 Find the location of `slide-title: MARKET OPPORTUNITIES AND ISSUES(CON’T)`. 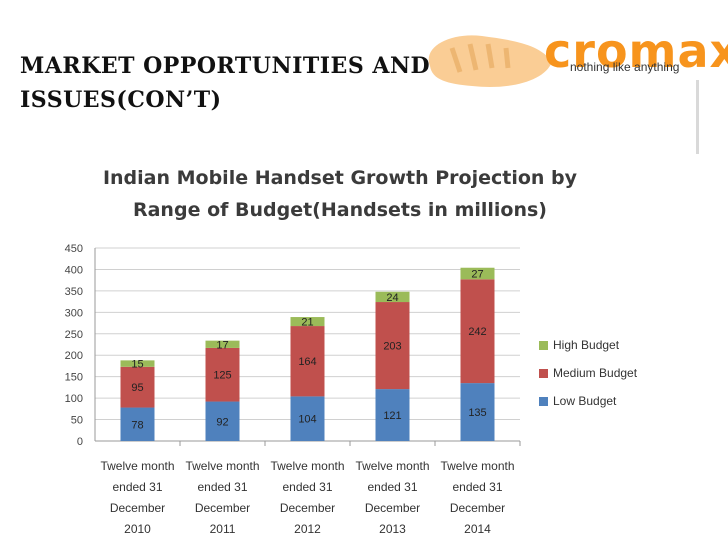

slide-title: MARKET OPPORTUNITIES AND ISSUES(CON’T) is located at coordinates (225, 83).